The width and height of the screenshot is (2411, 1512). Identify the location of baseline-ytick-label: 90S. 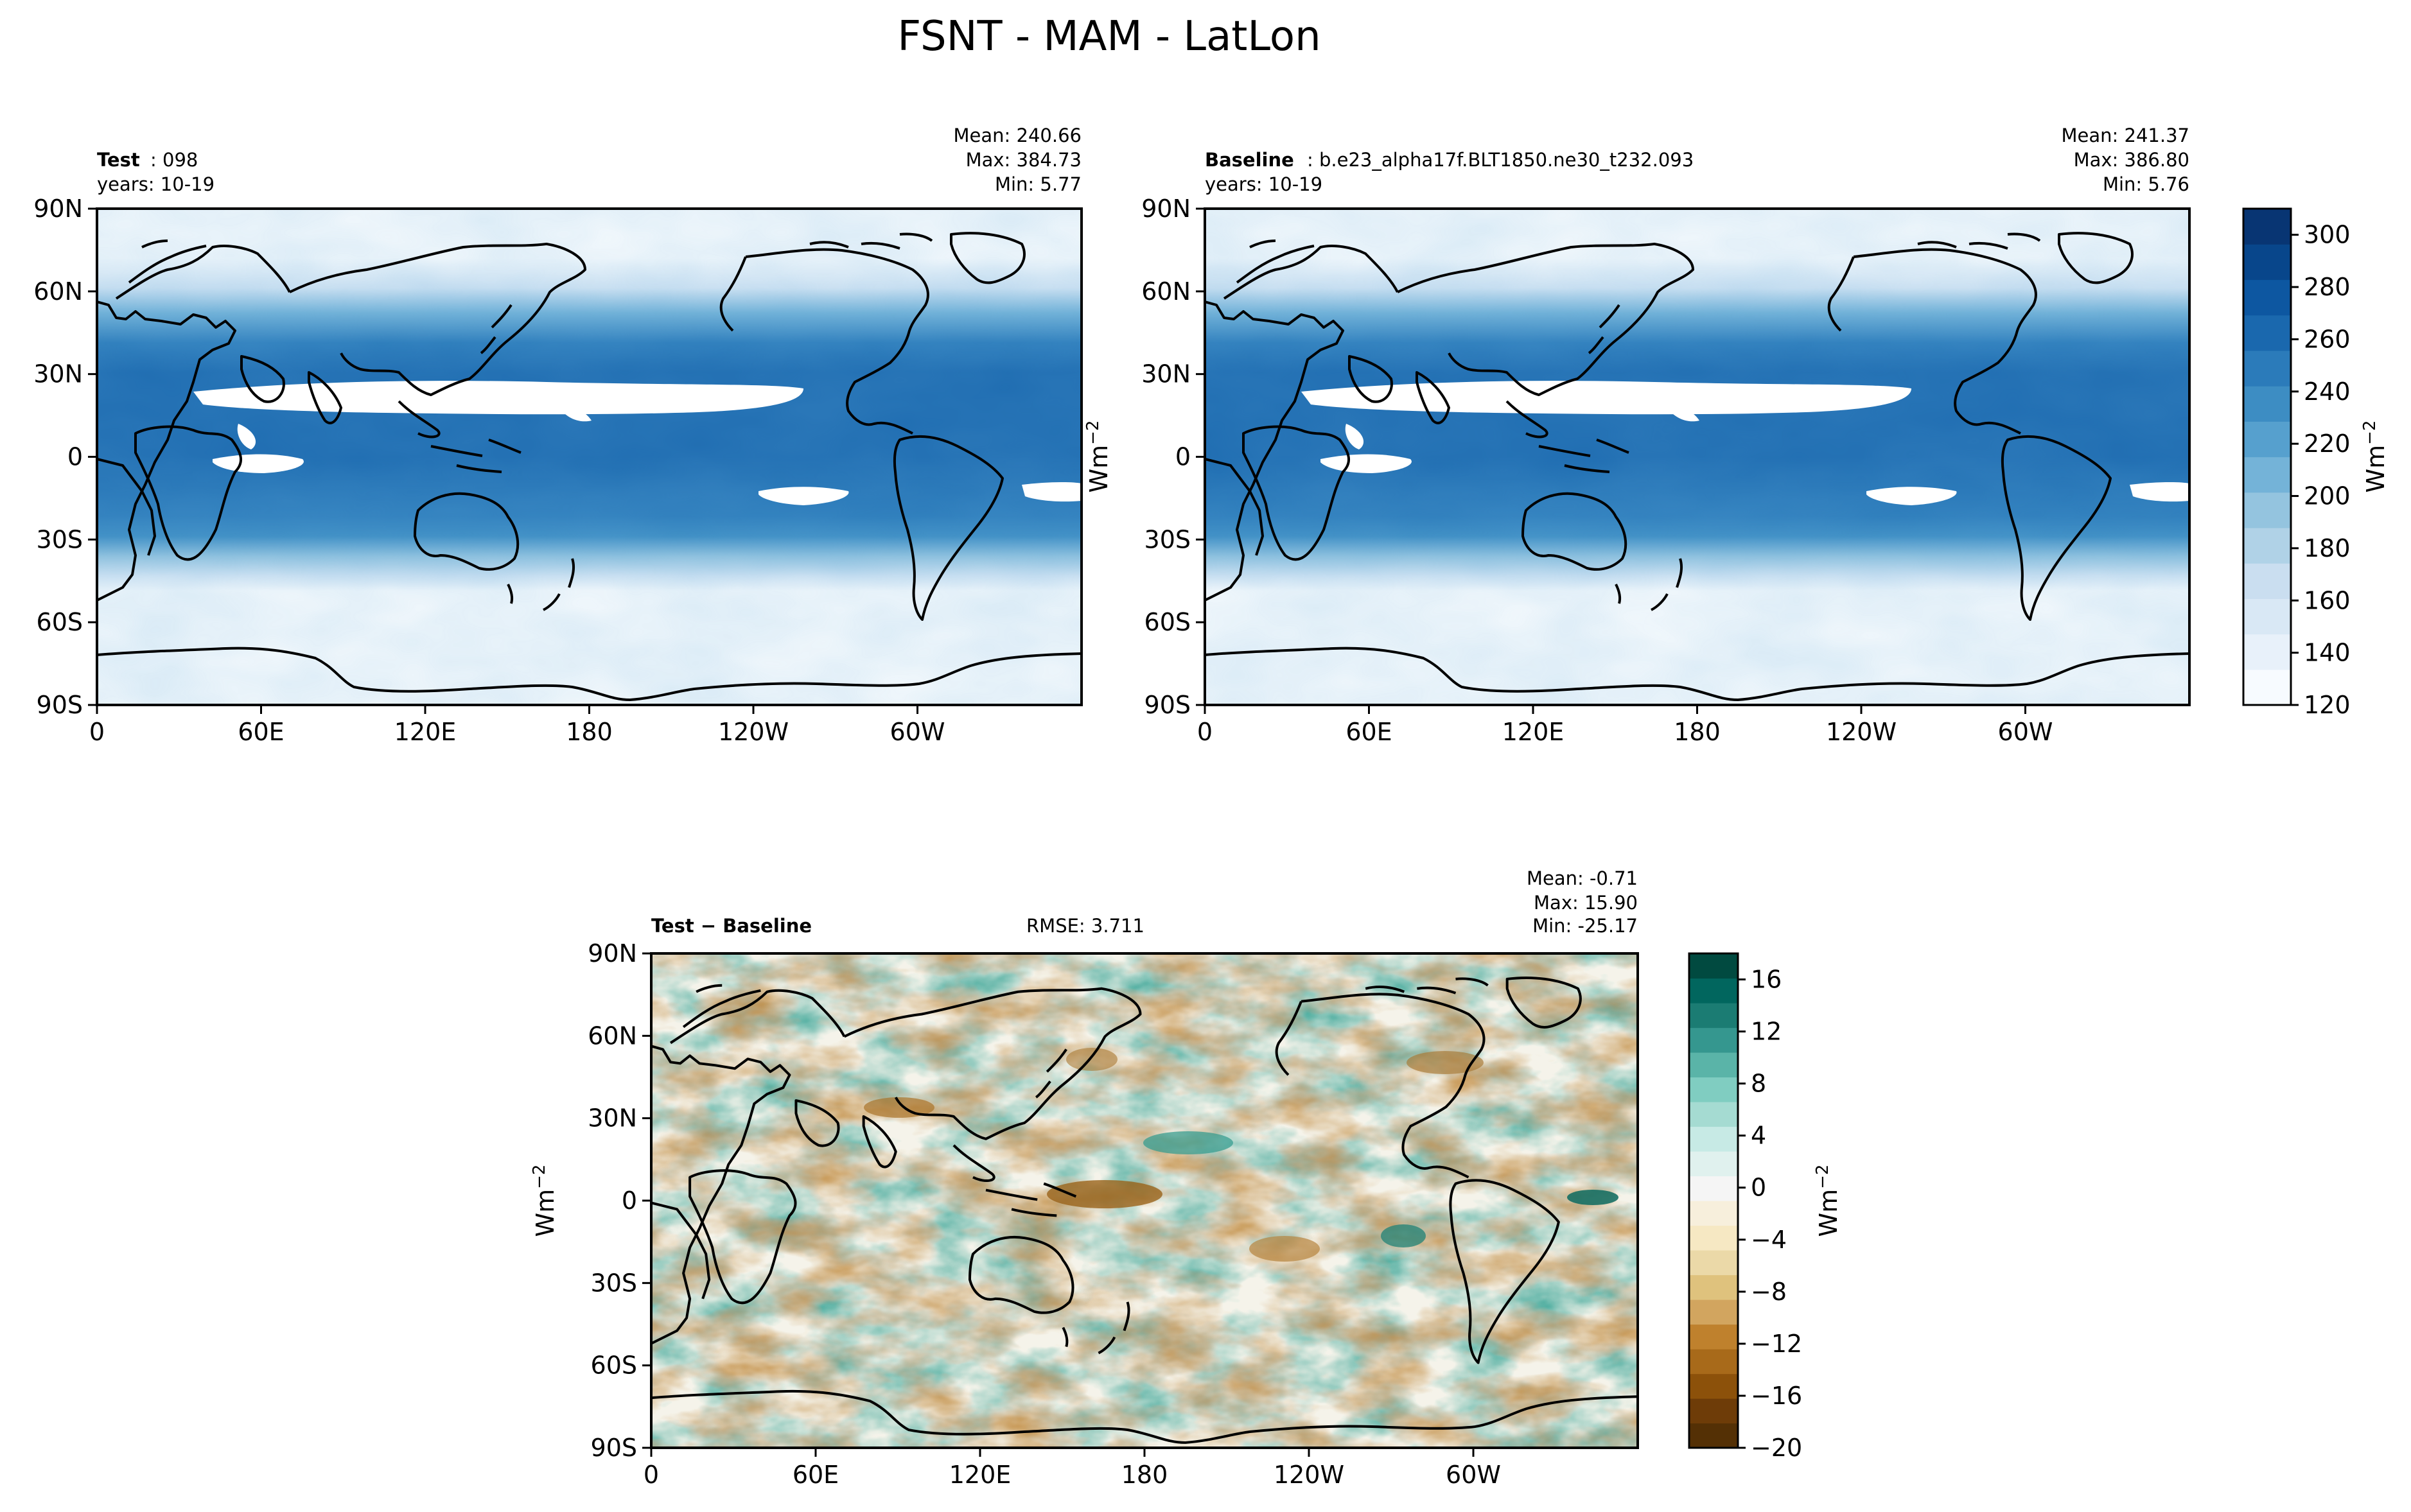
(1167, 705).